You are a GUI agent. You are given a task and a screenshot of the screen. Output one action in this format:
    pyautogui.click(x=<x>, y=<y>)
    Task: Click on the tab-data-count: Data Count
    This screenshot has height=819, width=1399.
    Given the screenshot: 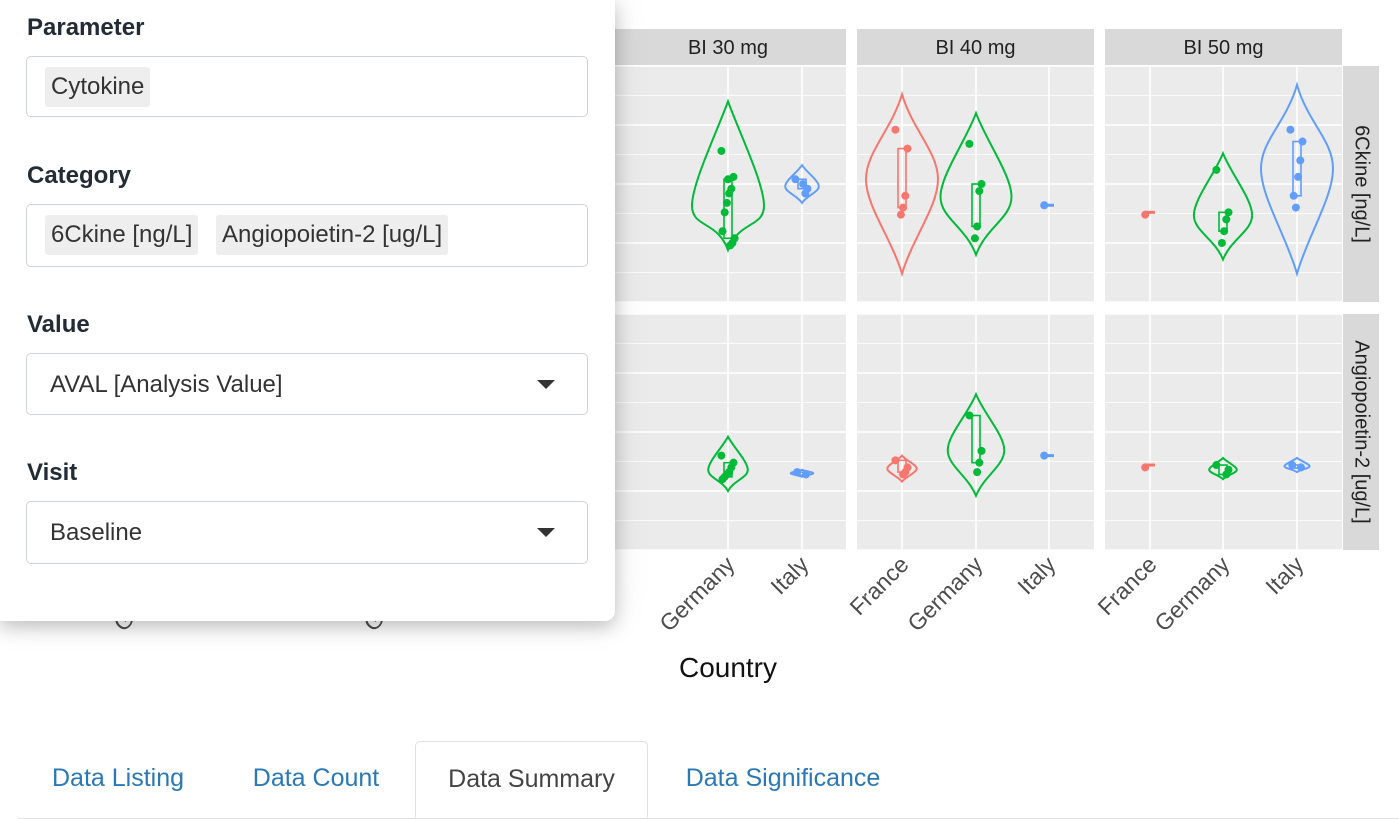 What is the action you would take?
    pyautogui.click(x=316, y=778)
    